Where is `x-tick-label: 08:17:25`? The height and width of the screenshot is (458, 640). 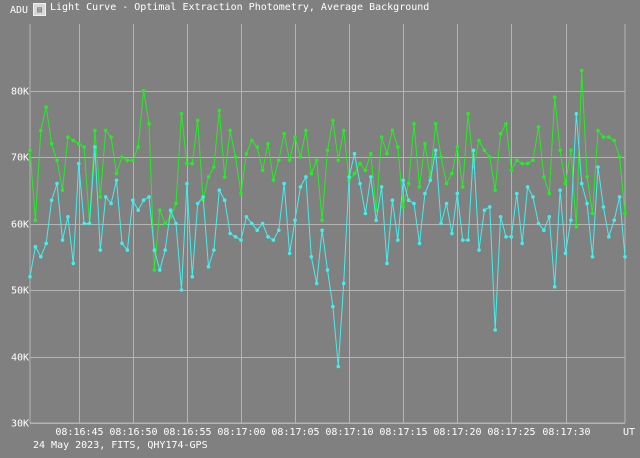
x-tick-label: 08:17:25 is located at coordinates (511, 432).